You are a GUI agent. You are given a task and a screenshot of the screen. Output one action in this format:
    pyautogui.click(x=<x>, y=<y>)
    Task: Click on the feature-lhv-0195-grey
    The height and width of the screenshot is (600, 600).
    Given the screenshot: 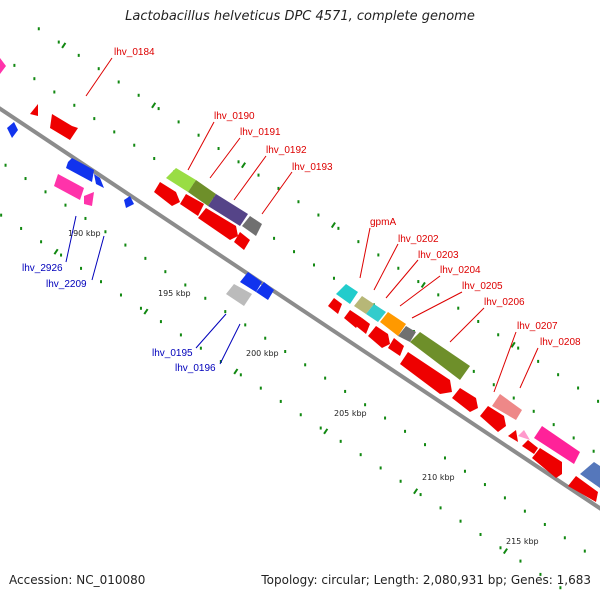 What is the action you would take?
    pyautogui.click(x=239, y=295)
    